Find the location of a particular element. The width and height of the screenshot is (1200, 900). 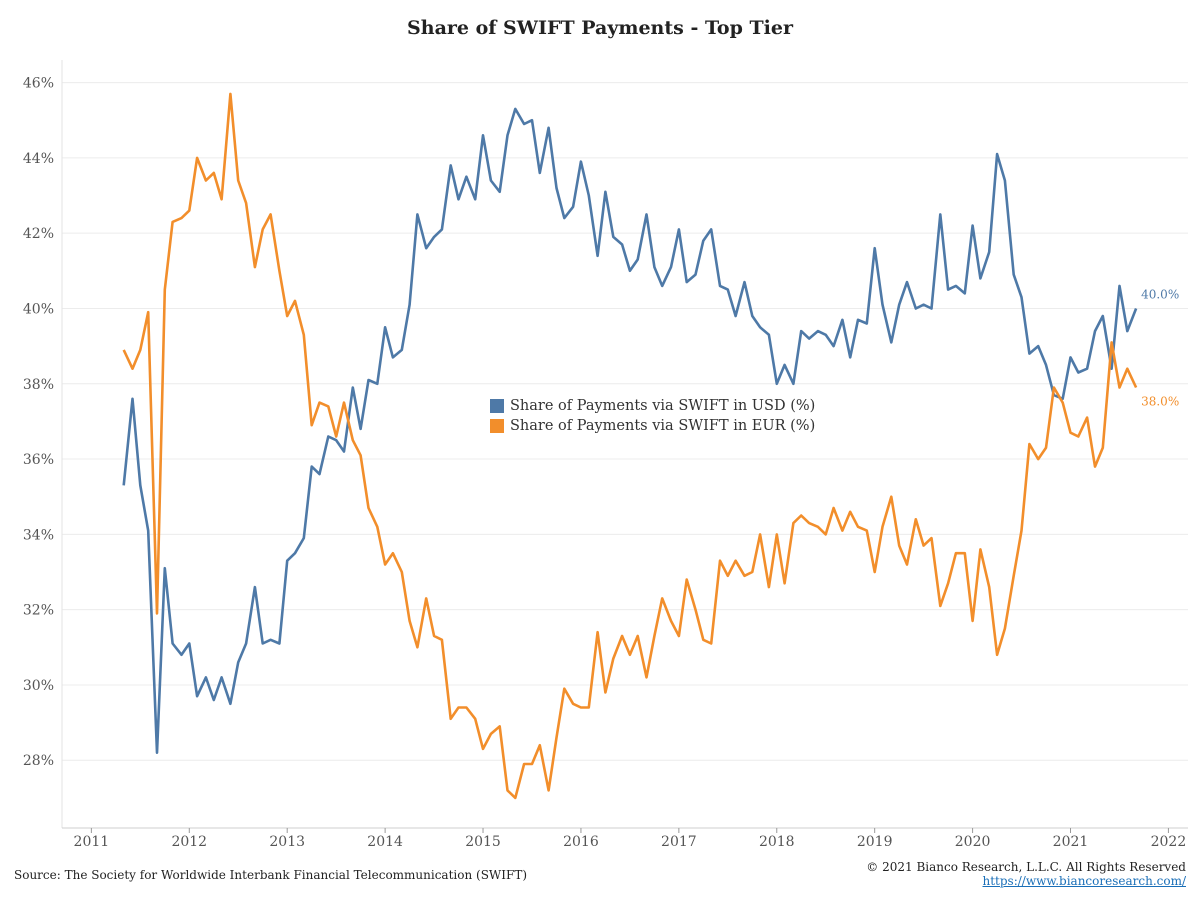

x-tick-label: 2022 is located at coordinates (1169, 842).